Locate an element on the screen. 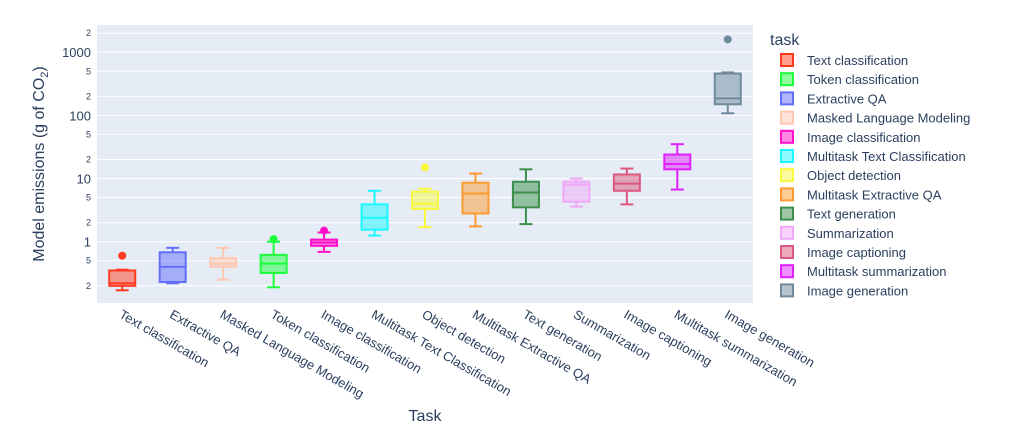 The height and width of the screenshot is (446, 1024). box-image-classification is located at coordinates (324, 239).